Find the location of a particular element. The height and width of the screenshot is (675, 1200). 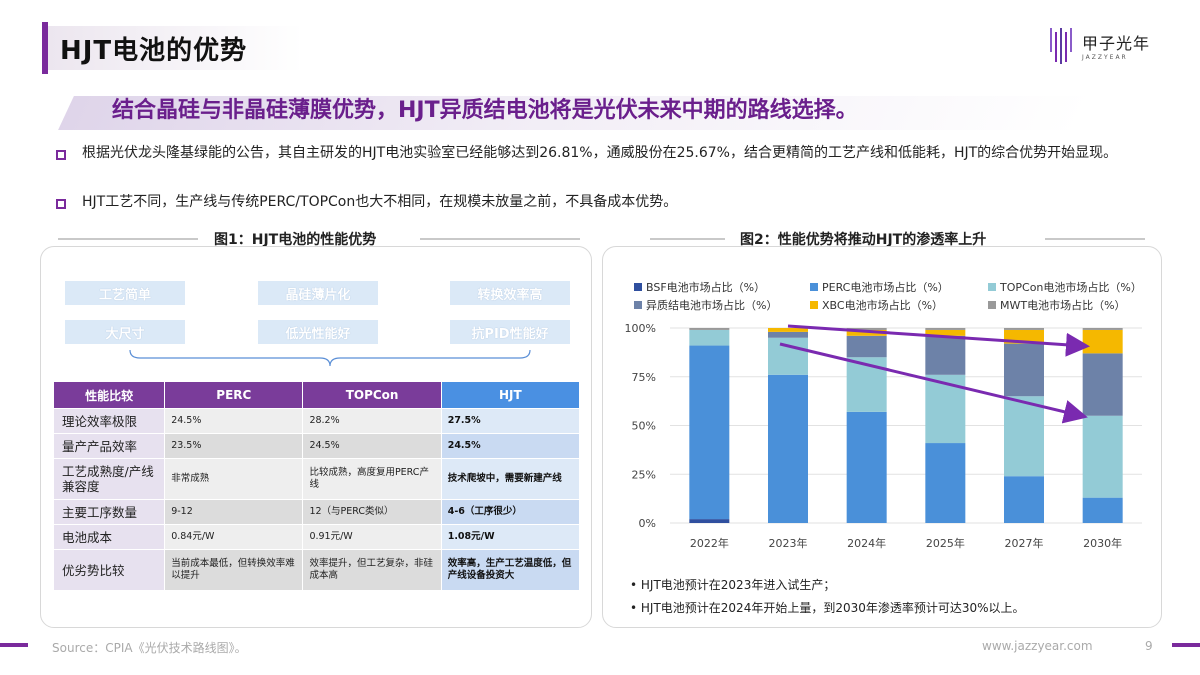

legend-item: BSF电池市场占比（%） is located at coordinates (699, 287).